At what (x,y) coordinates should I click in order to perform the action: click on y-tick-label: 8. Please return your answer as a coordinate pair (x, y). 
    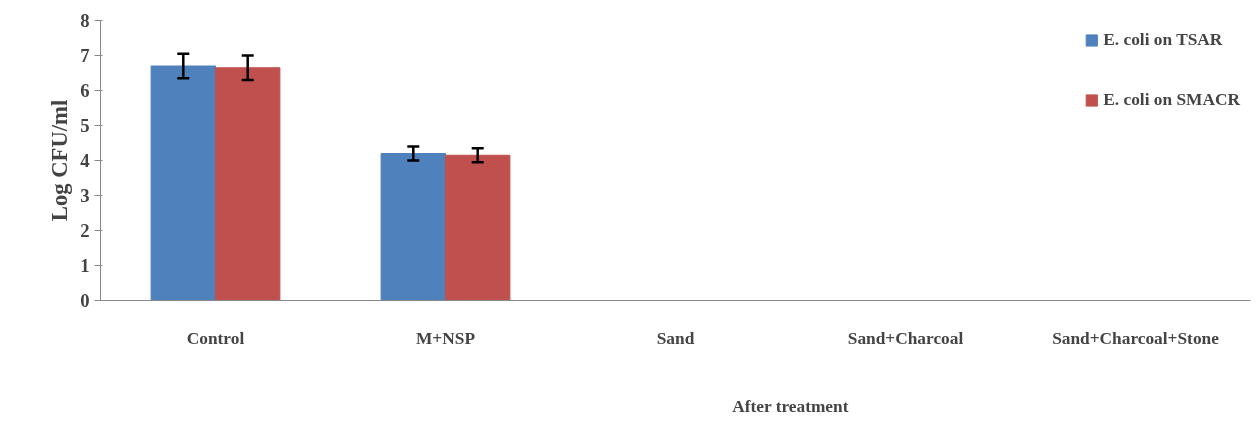
    Looking at the image, I should click on (85, 20).